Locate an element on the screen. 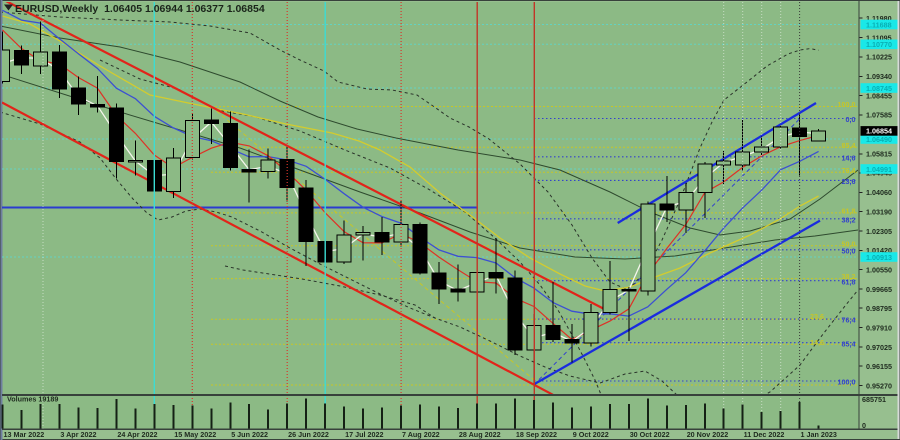  svg-text: 1.06490 is located at coordinates (879, 139).